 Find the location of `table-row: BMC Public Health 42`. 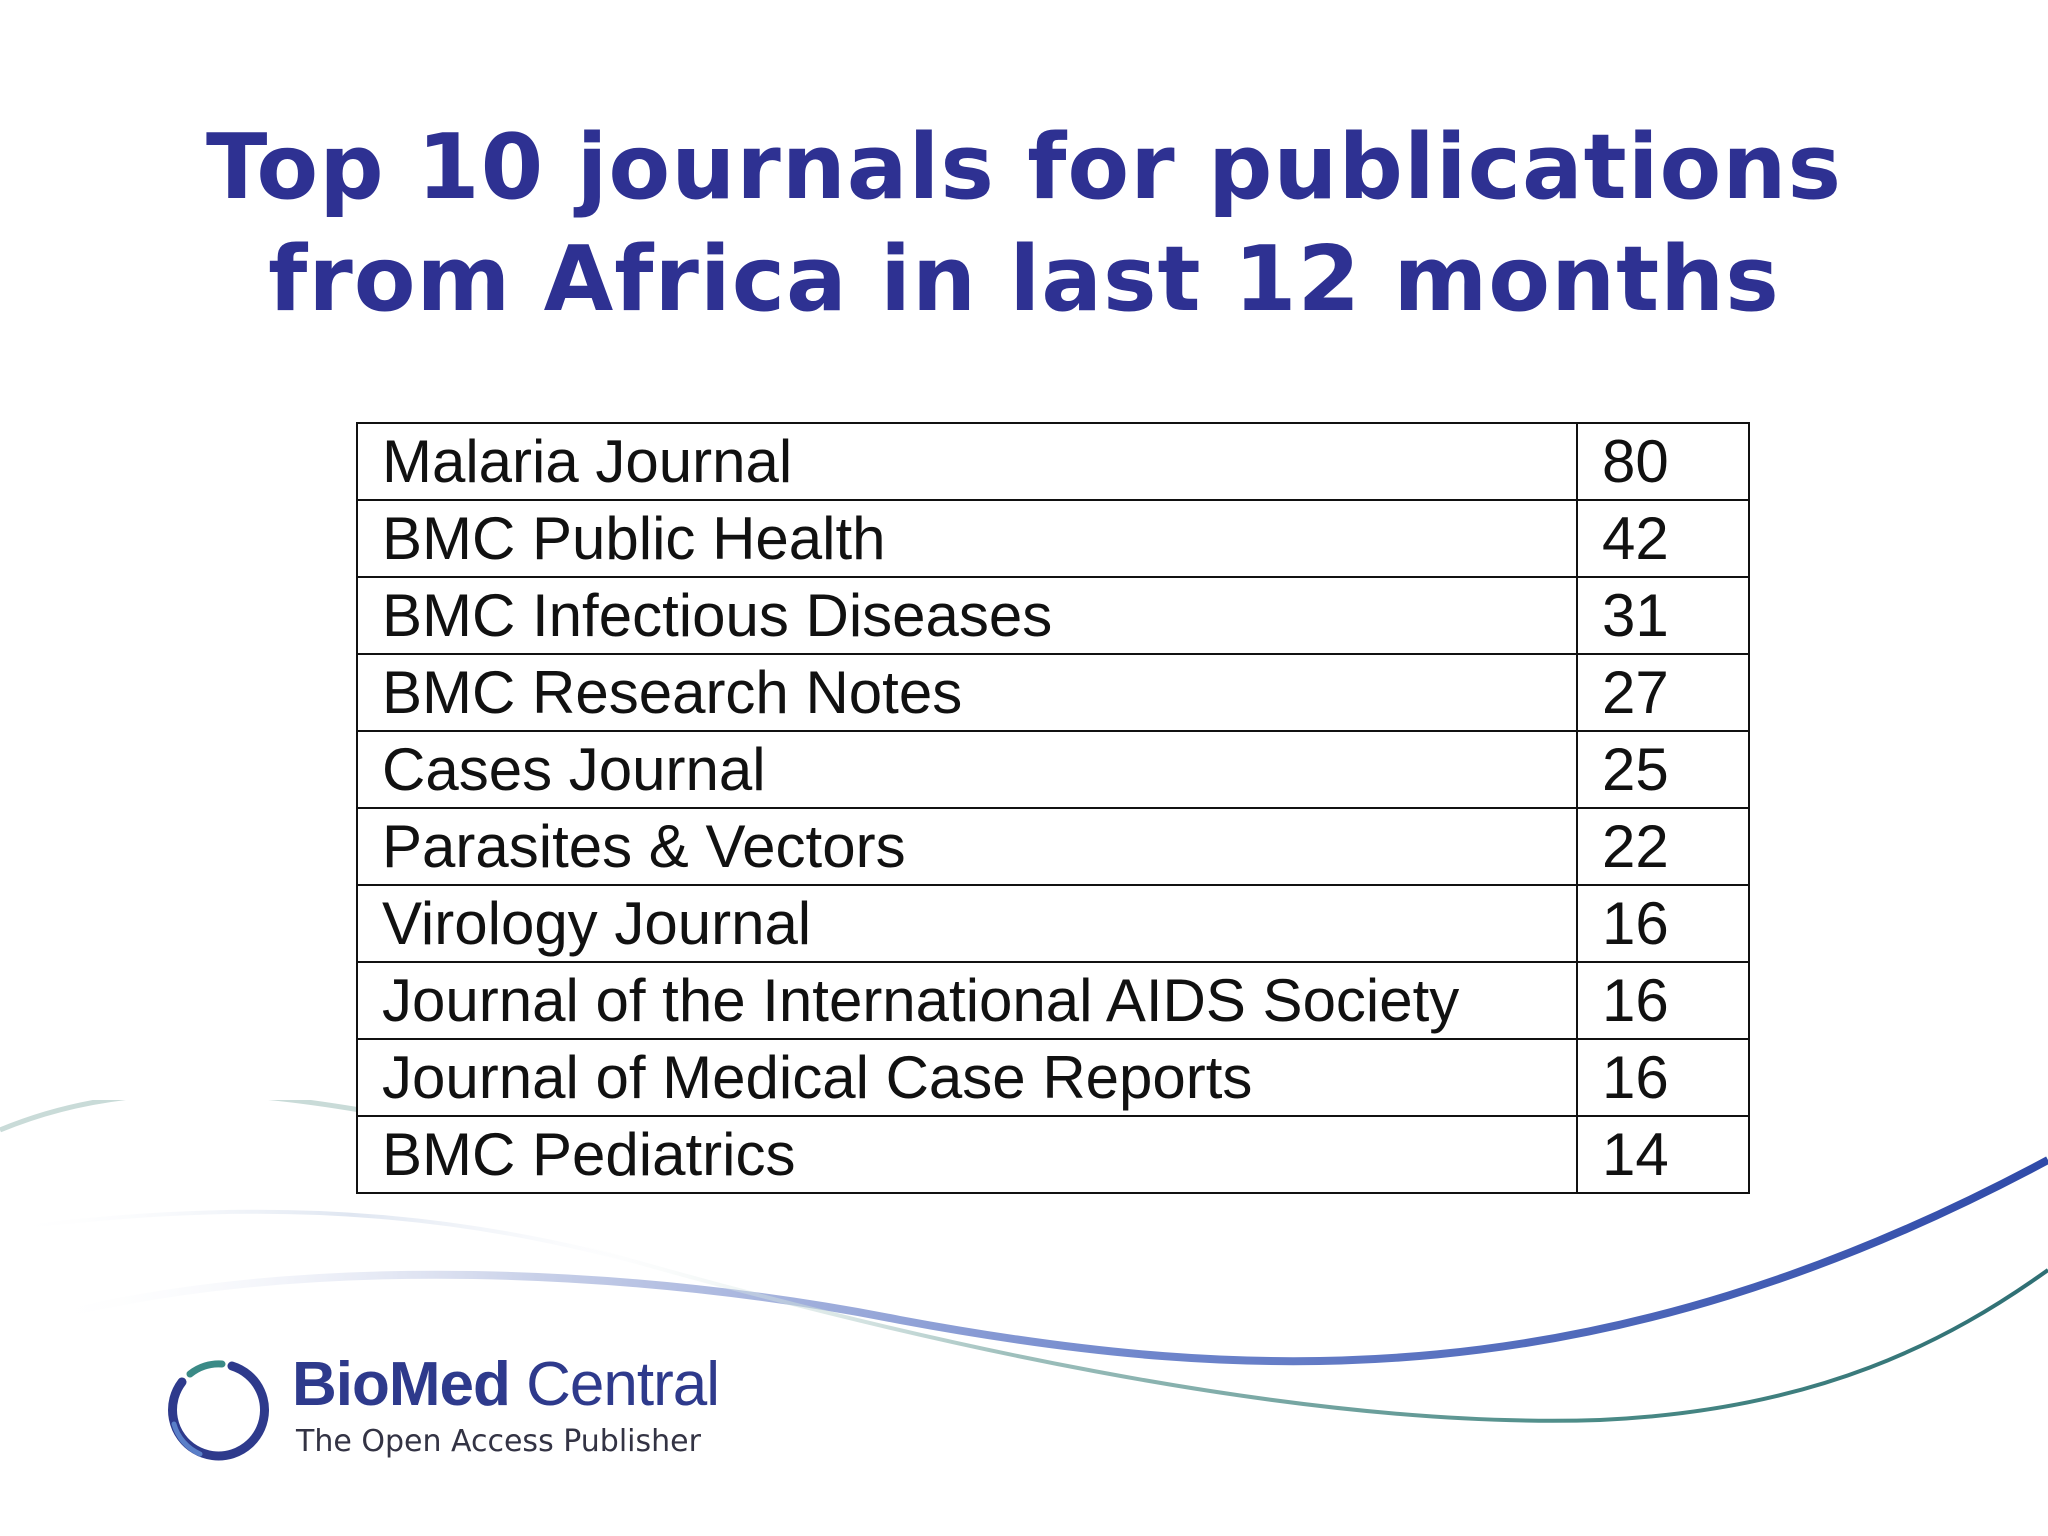

table-row: BMC Public Health 42 is located at coordinates (1053, 538).